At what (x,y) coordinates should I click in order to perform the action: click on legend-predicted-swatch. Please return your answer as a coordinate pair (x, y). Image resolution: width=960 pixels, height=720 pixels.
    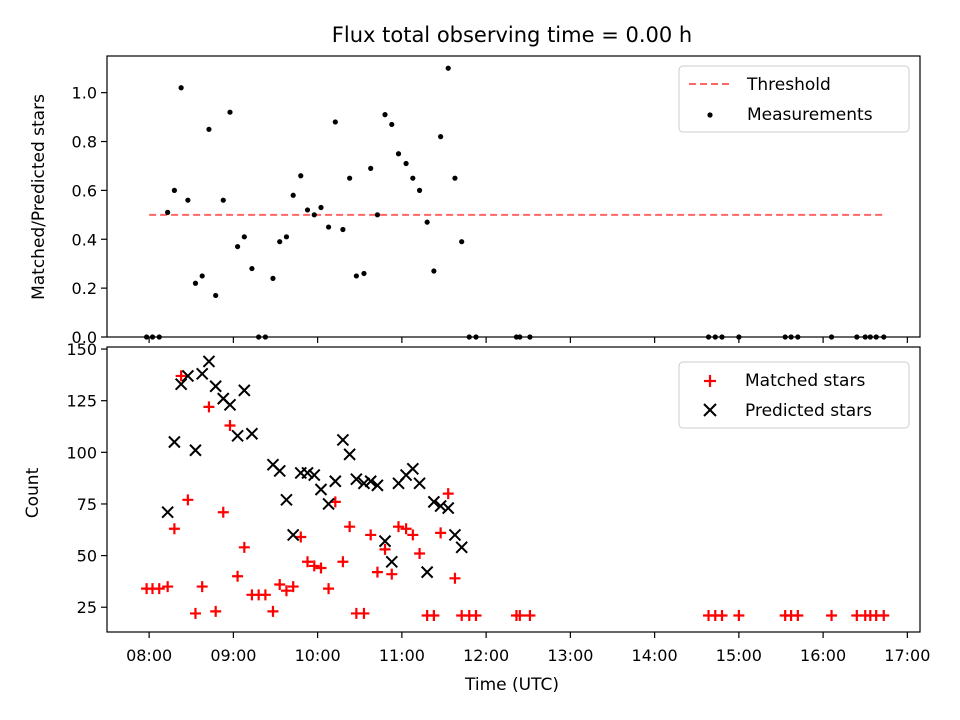
    Looking at the image, I should click on (710, 410).